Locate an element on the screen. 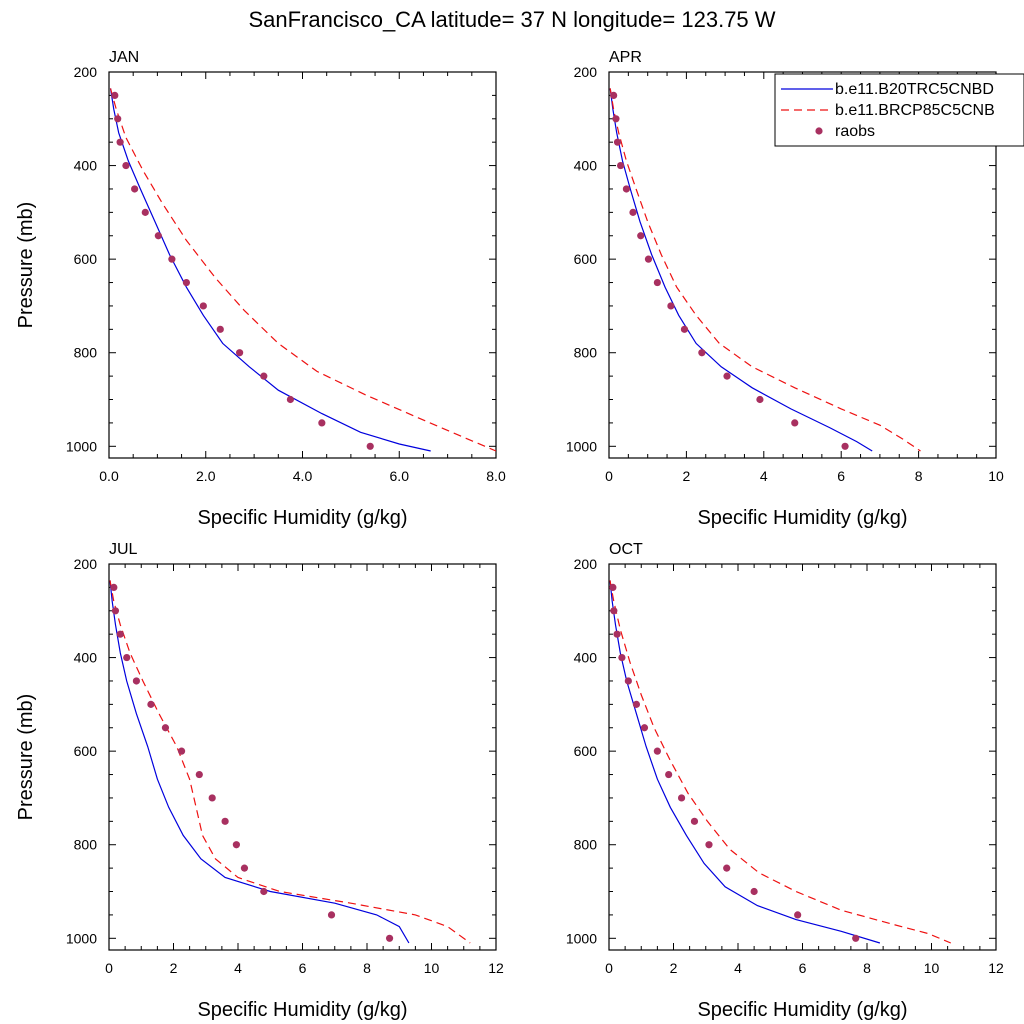 The height and width of the screenshot is (1024, 1024). panel-label: JUL is located at coordinates (123, 549).